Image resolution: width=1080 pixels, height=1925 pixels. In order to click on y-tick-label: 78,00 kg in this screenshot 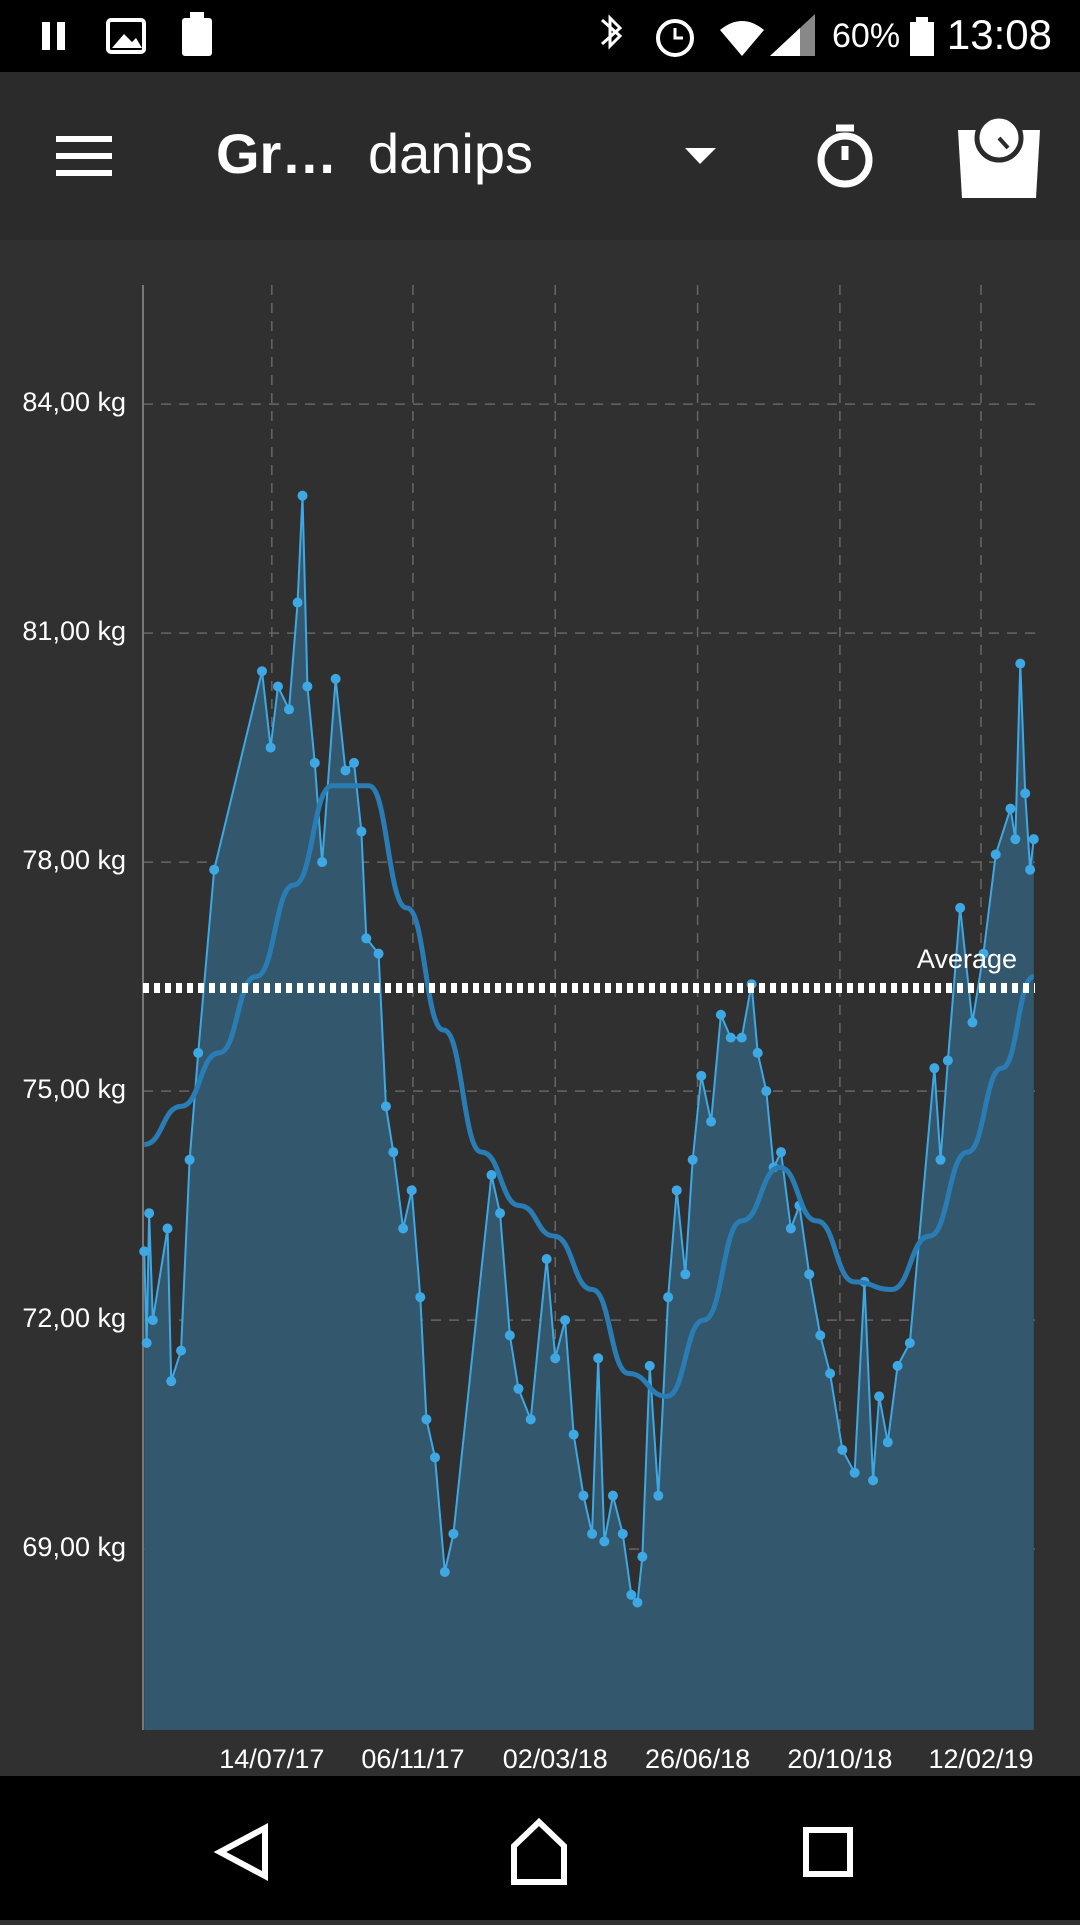, I will do `click(74, 860)`.